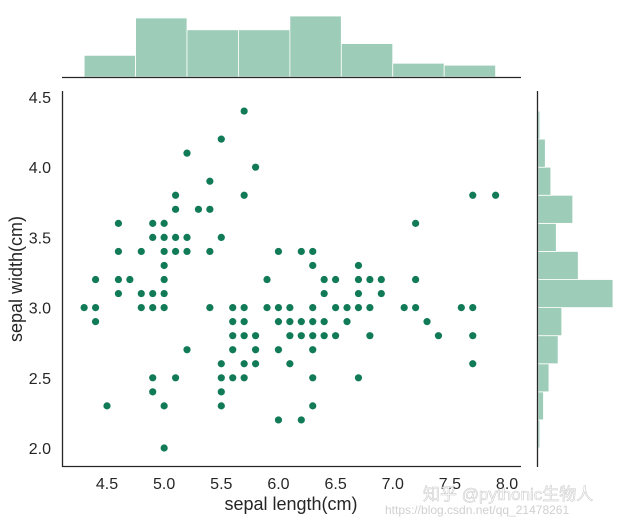  Describe the element at coordinates (16, 279) in the screenshot. I see `y-axis-label: sepal width(cm)` at that location.